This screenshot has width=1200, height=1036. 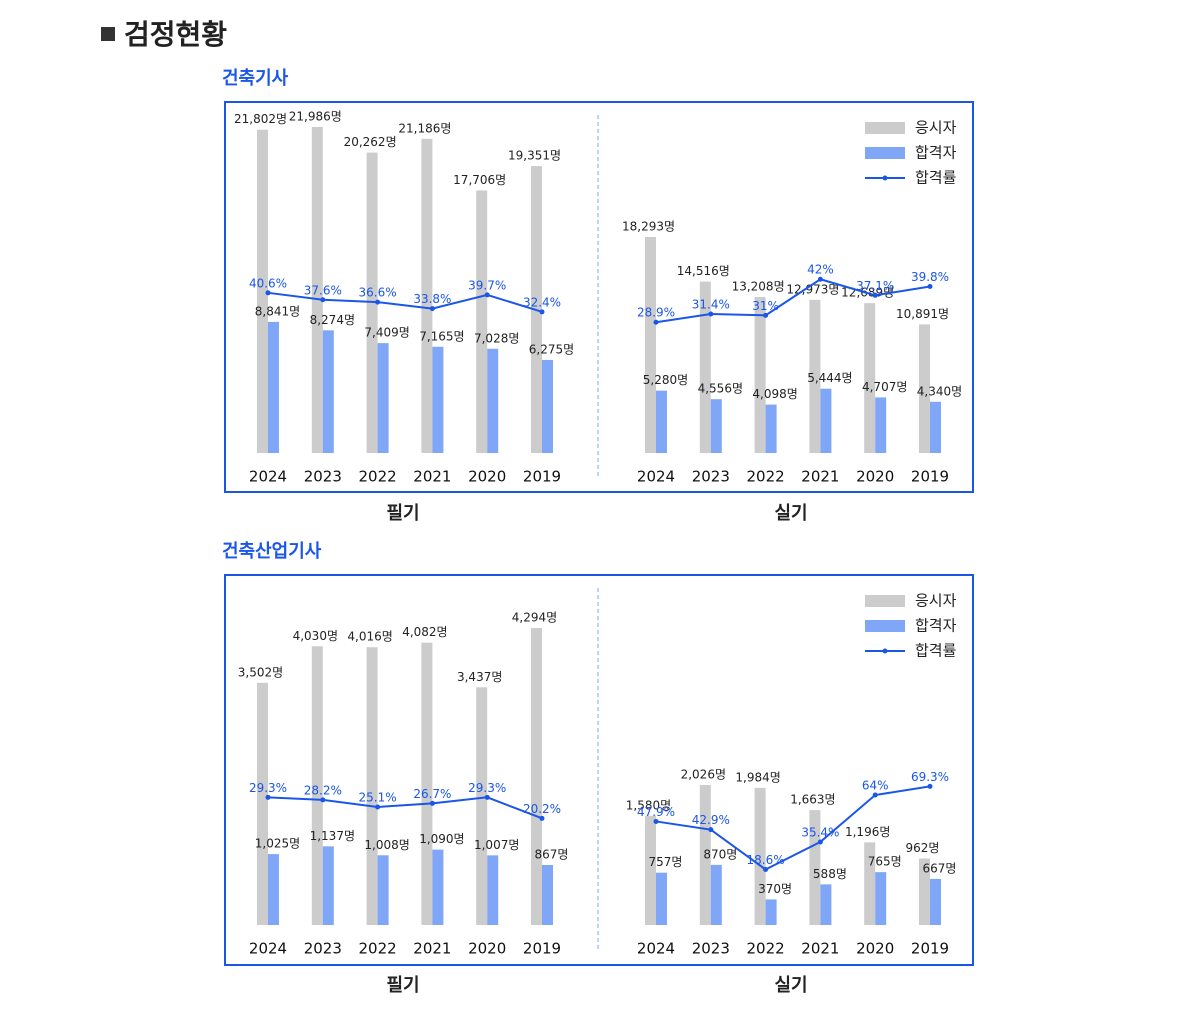 What do you see at coordinates (884, 387) in the screenshot?
I see `value-label: 4,707명` at bounding box center [884, 387].